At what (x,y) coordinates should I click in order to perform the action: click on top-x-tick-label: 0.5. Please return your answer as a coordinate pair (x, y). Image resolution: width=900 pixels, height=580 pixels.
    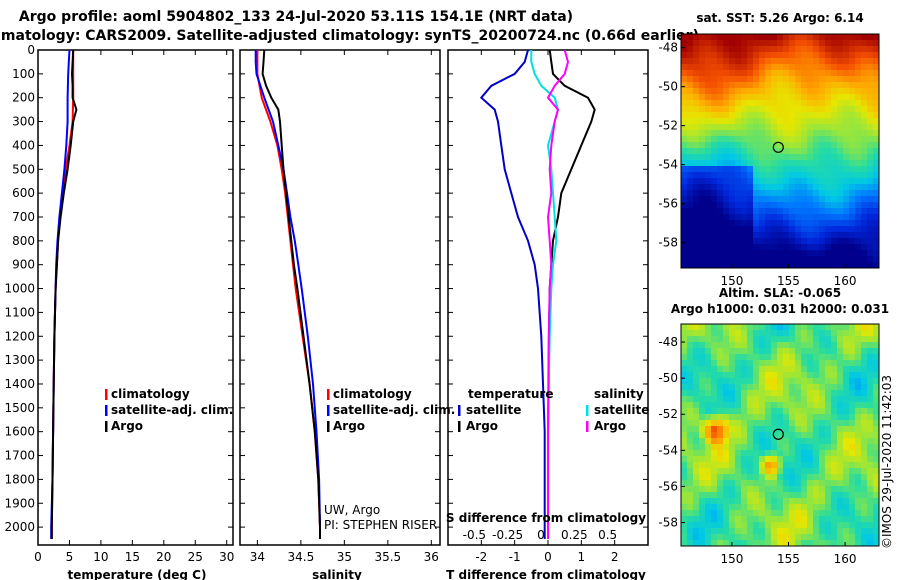
    Looking at the image, I should click on (607, 535).